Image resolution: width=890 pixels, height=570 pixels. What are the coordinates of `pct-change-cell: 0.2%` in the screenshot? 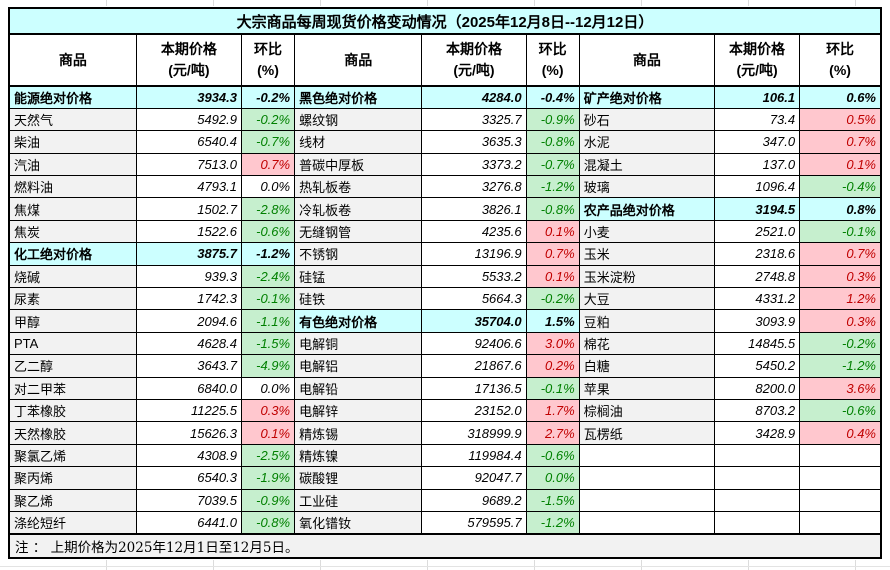 It's located at (552, 366).